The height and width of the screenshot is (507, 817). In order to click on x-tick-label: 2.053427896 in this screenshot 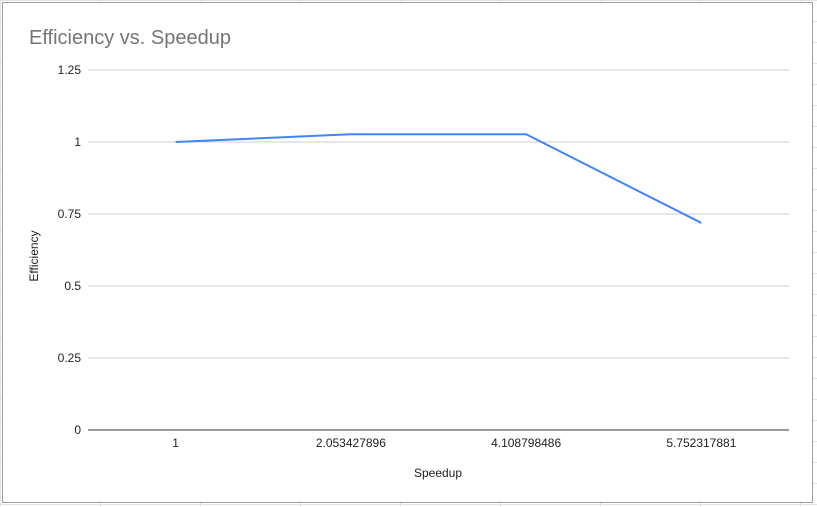, I will do `click(351, 443)`.